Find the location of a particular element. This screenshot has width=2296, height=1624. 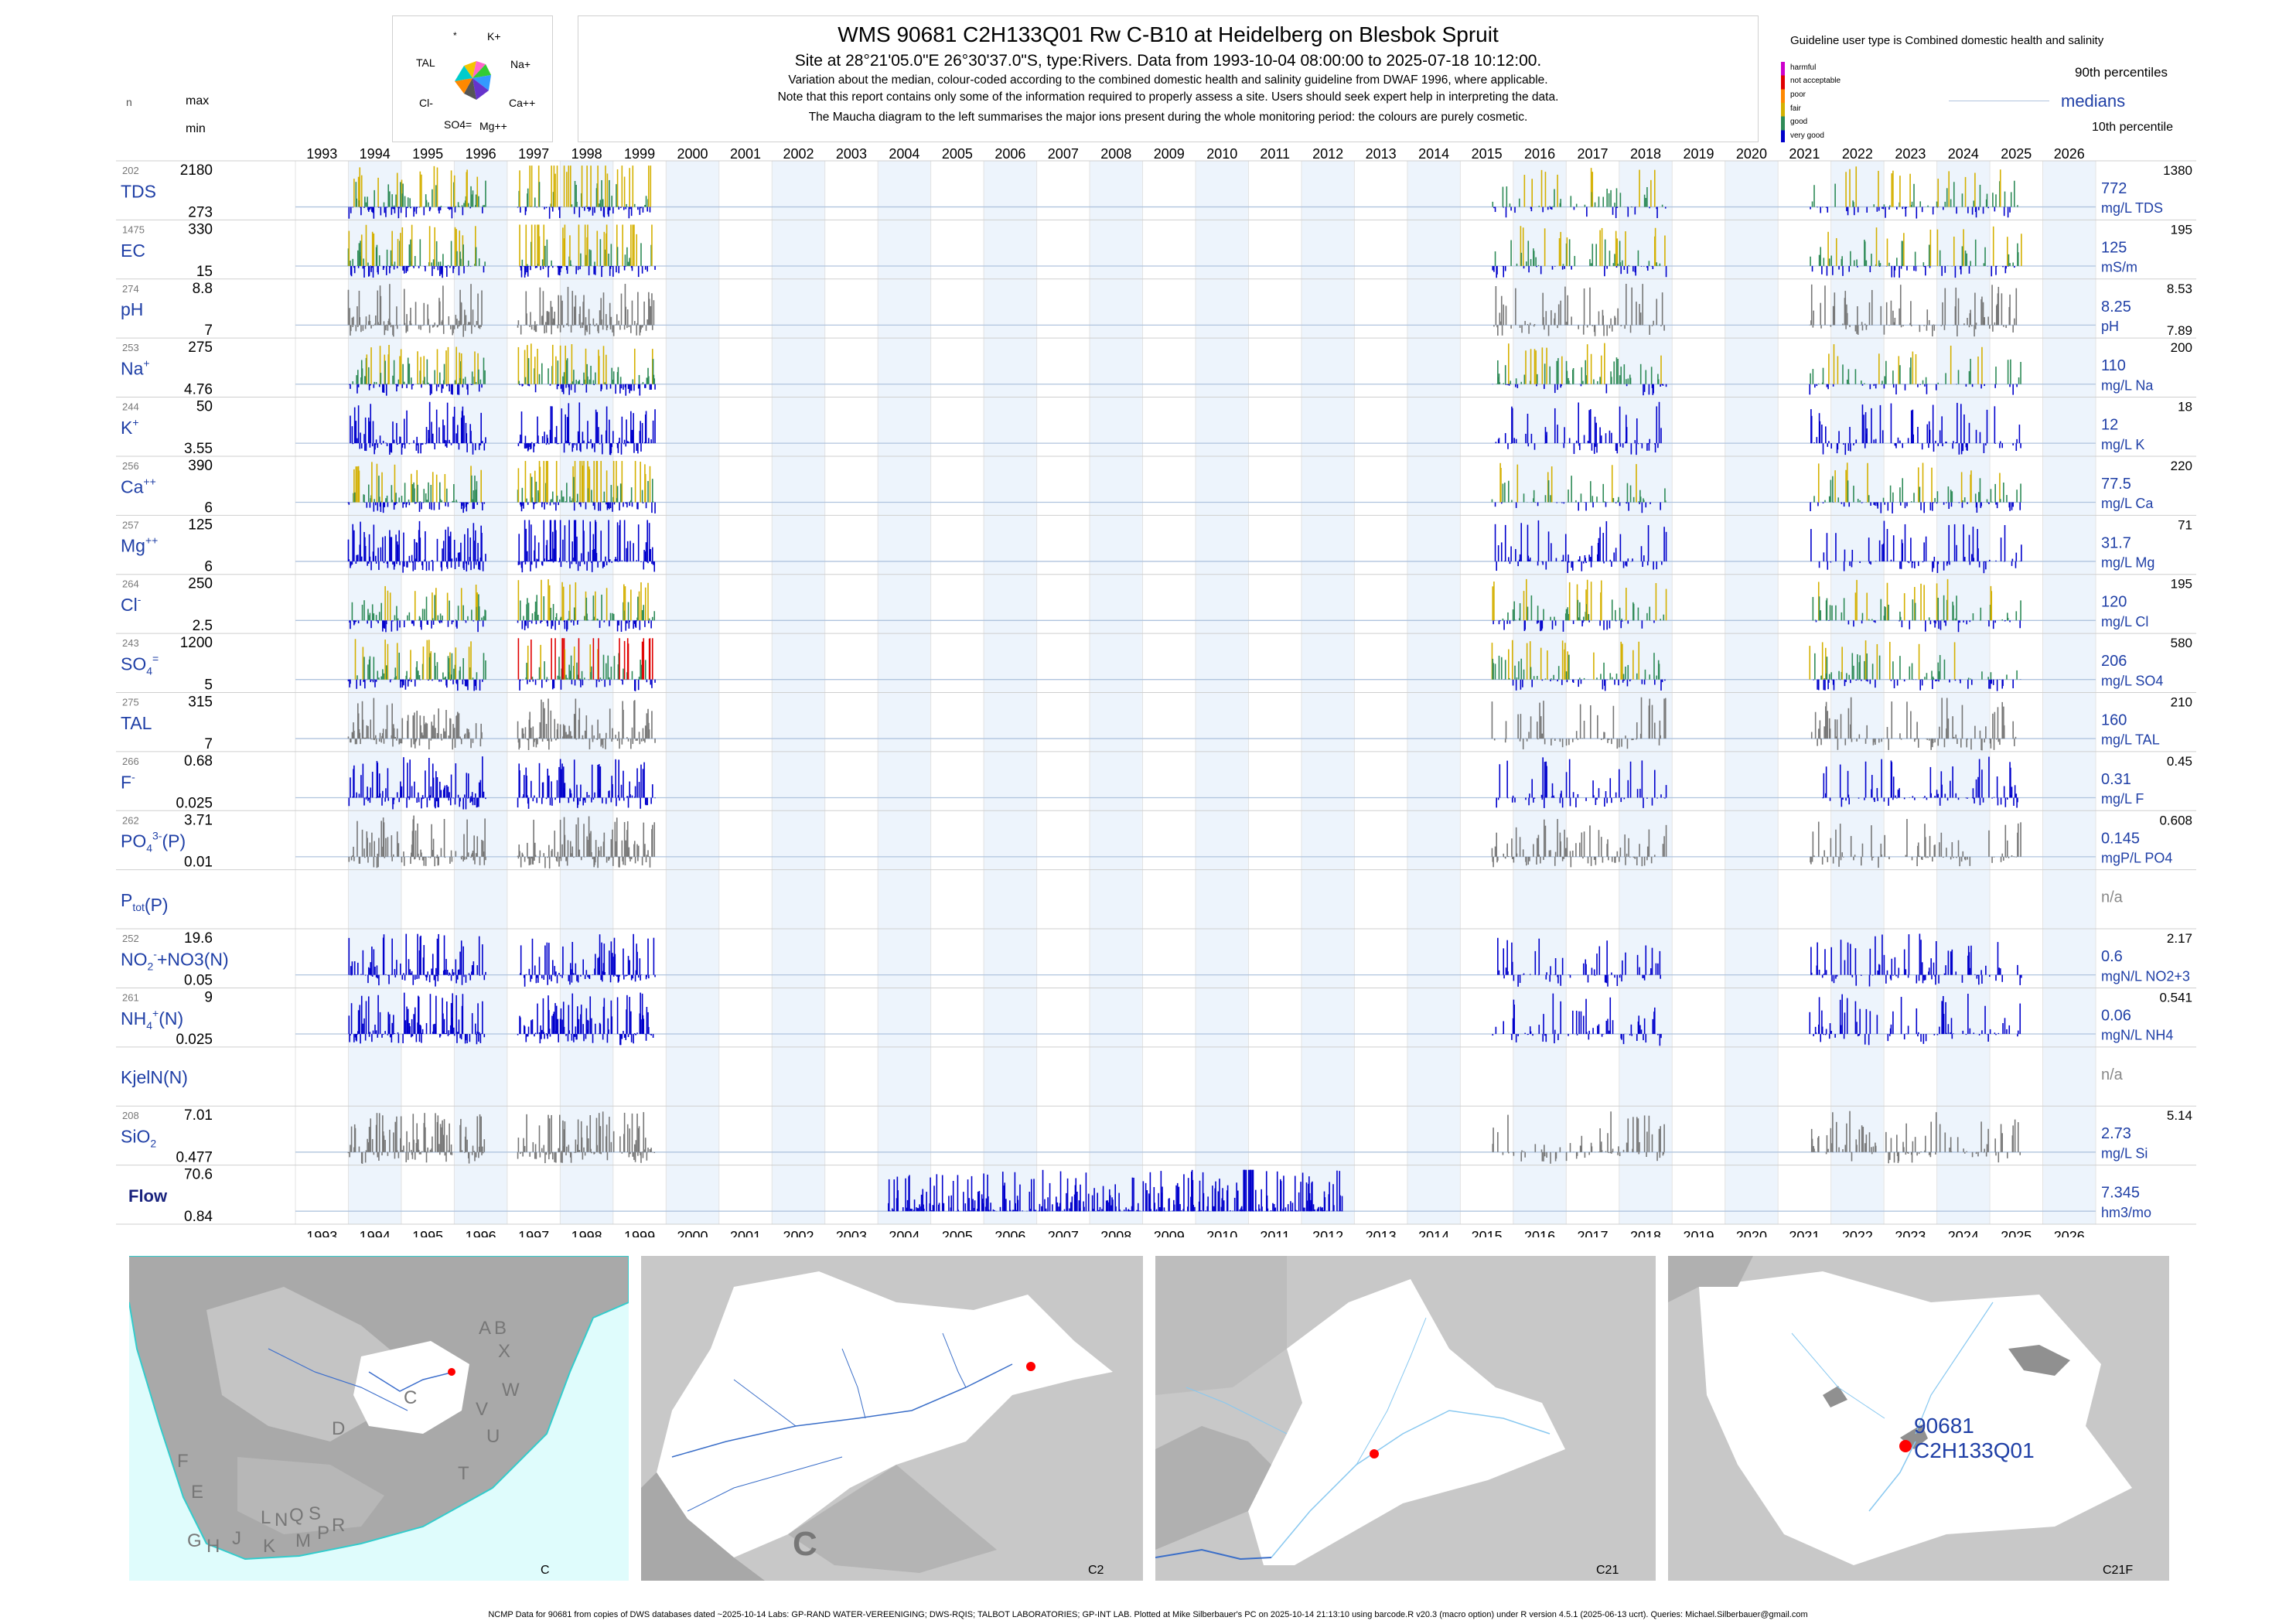

maucha-diagram: * K+ TAL Na+ Cl- Ca++ SO4= Mg++ is located at coordinates (472, 78).